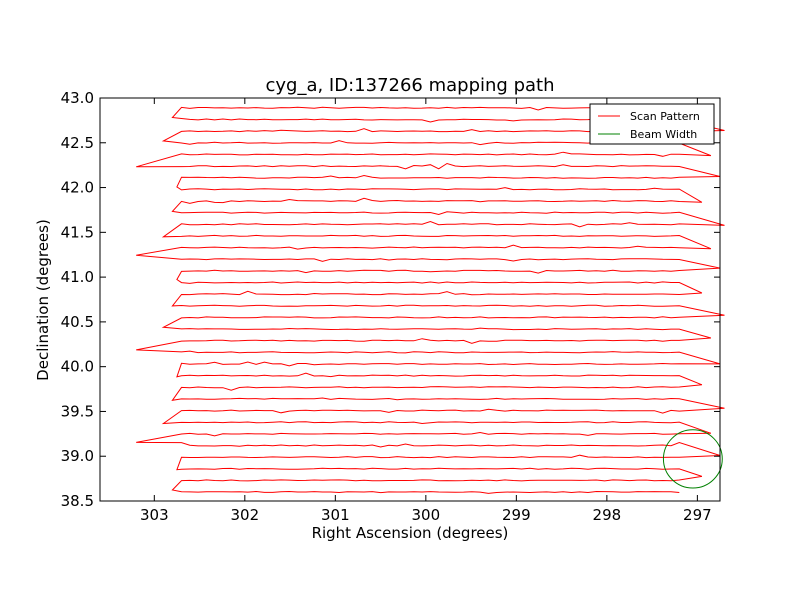 The width and height of the screenshot is (800, 600). What do you see at coordinates (77, 143) in the screenshot?
I see `y-tick-label: 42.5` at bounding box center [77, 143].